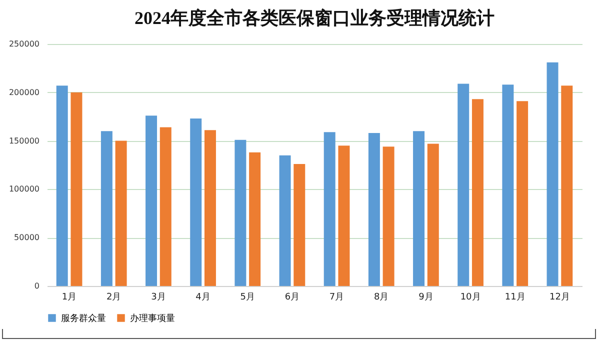  What do you see at coordinates (83, 318) in the screenshot?
I see `legend-label: 服务群众量` at bounding box center [83, 318].